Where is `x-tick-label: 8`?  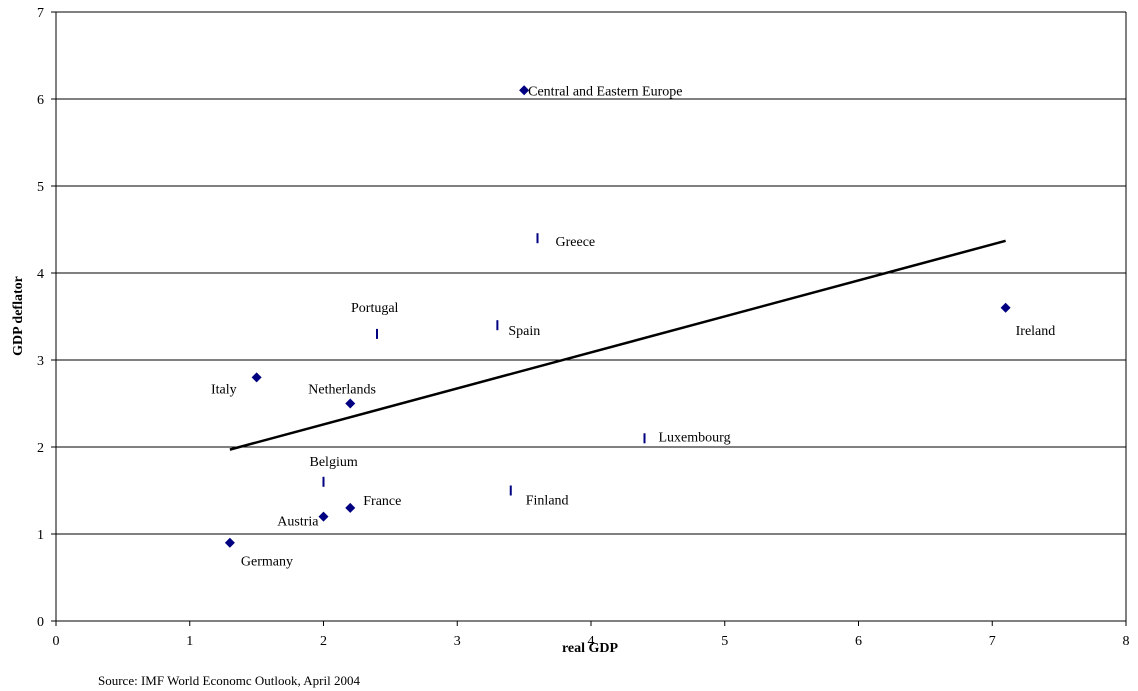
x-tick-label: 8 is located at coordinates (1126, 641).